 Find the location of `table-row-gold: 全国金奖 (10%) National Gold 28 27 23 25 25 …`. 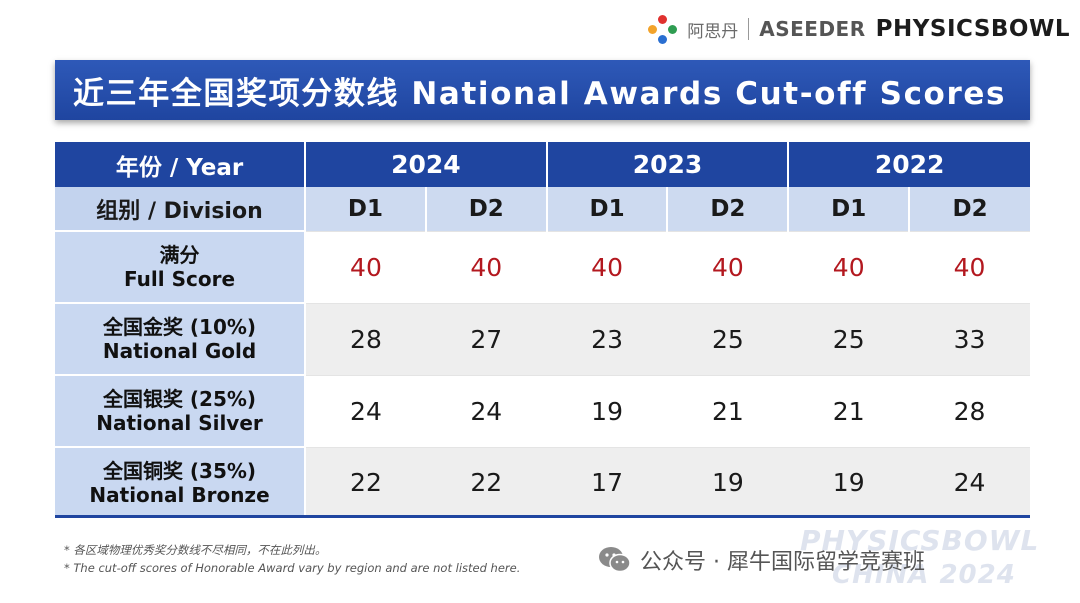

table-row-gold: 全国金奖 (10%) National Gold 28 27 23 25 25 … is located at coordinates (542, 338).